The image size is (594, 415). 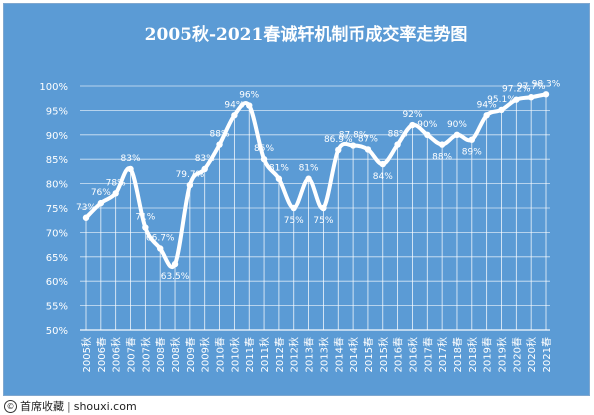 I want to click on footer-site-name: 首席收藏, so click(x=42, y=406).